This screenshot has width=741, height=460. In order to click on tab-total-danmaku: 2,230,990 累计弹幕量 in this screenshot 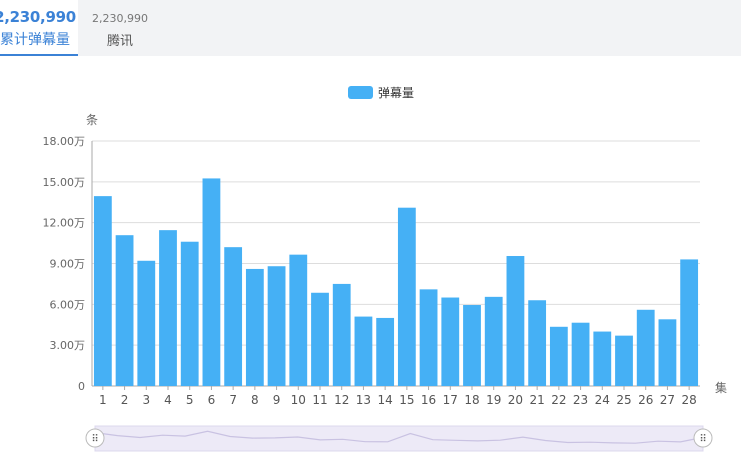, I will do `click(39, 28)`.